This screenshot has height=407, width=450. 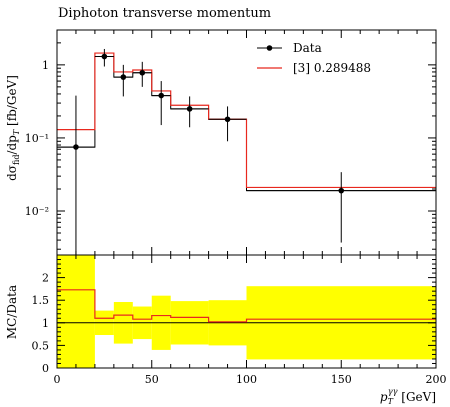 I want to click on legend-mc-label: [3] 0.289488, so click(x=332, y=68).